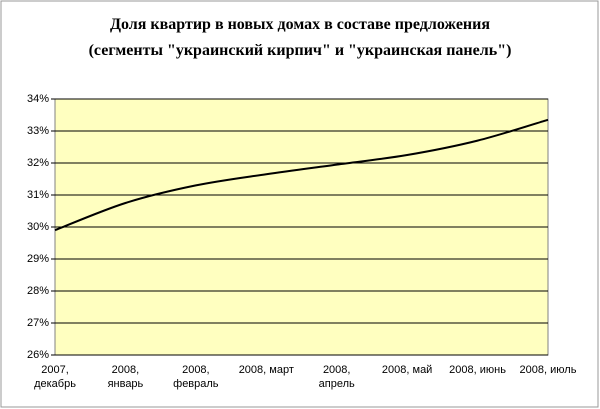  What do you see at coordinates (38, 99) in the screenshot?
I see `y-tick-label: 34%` at bounding box center [38, 99].